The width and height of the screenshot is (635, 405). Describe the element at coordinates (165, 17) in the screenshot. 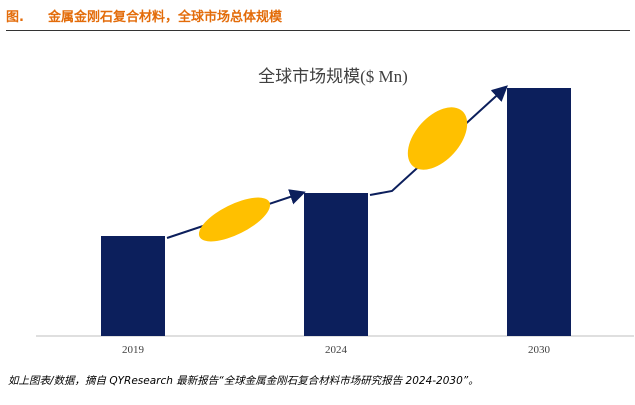

I see `figure-title: 金属金刚石复合材料，全球市场总体规模` at that location.